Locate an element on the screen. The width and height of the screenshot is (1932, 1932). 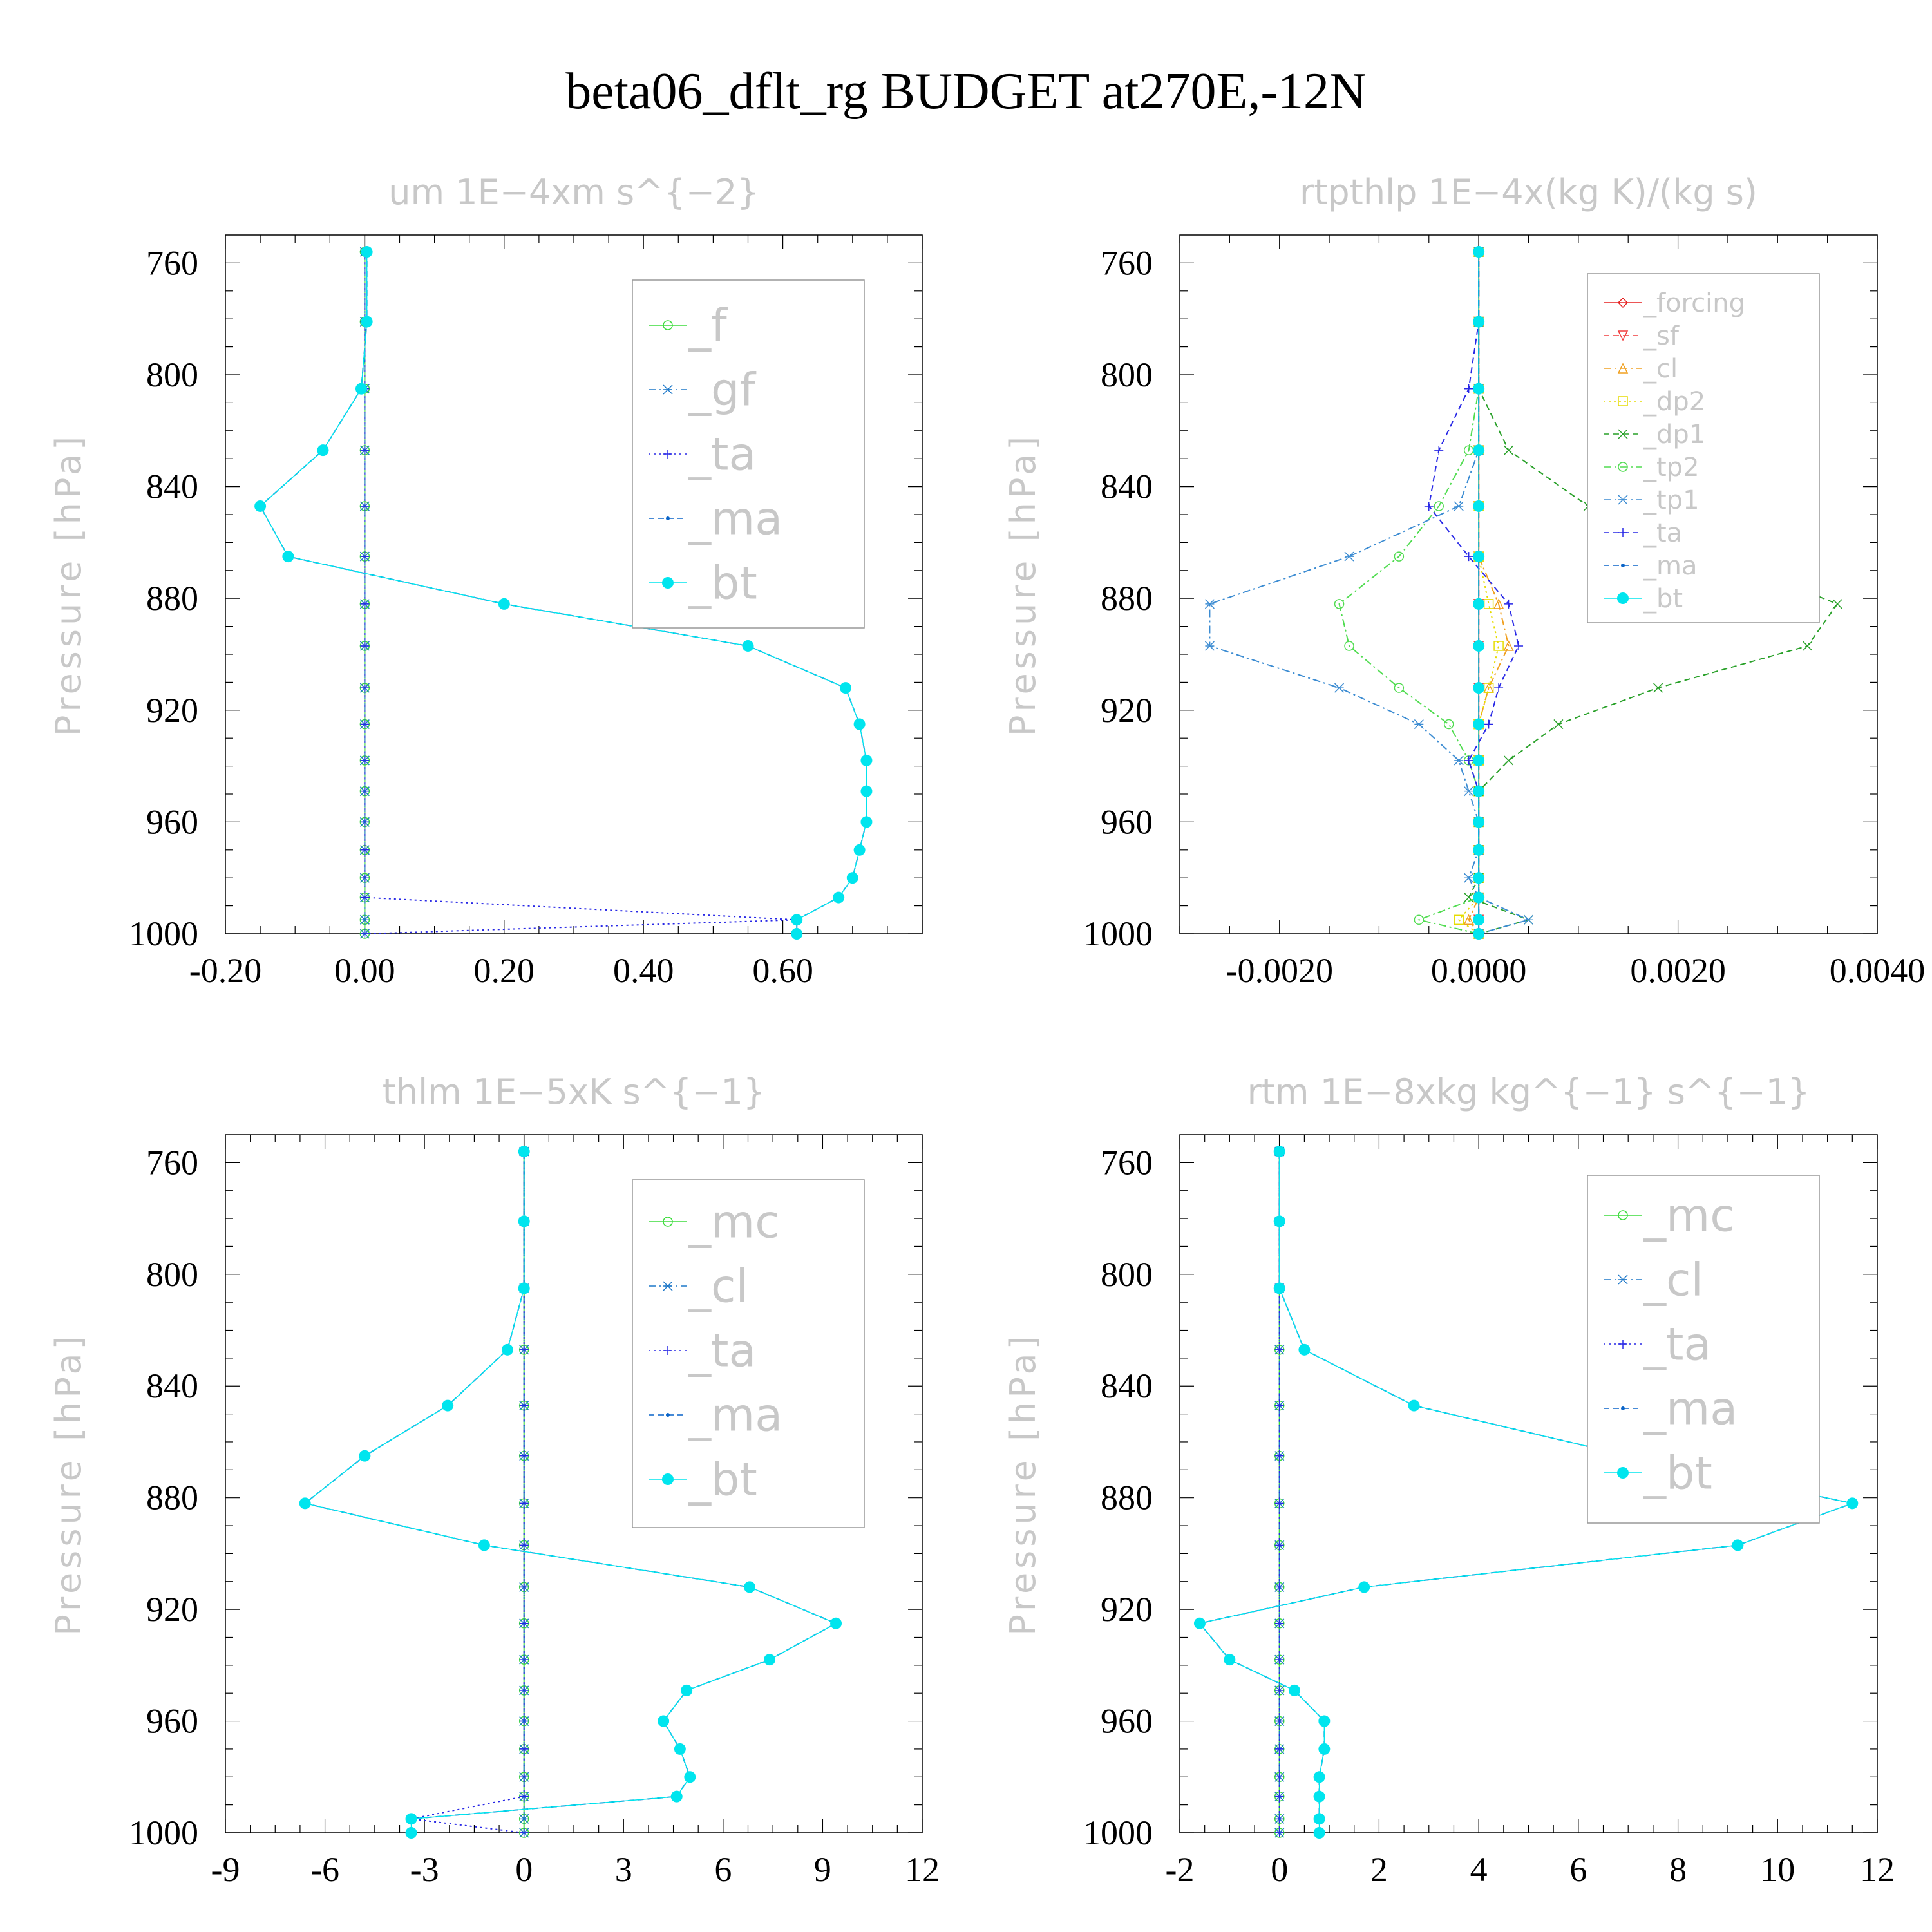
x-tick-label: 0.20 is located at coordinates (505, 971).